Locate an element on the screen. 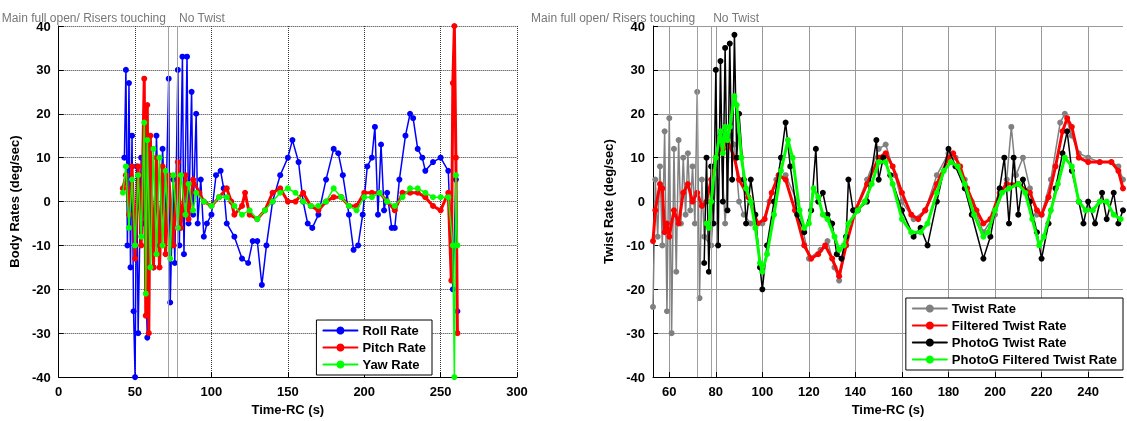 This screenshot has width=1127, height=421. legend-label: Filtered Twist Rate is located at coordinates (1009, 325).